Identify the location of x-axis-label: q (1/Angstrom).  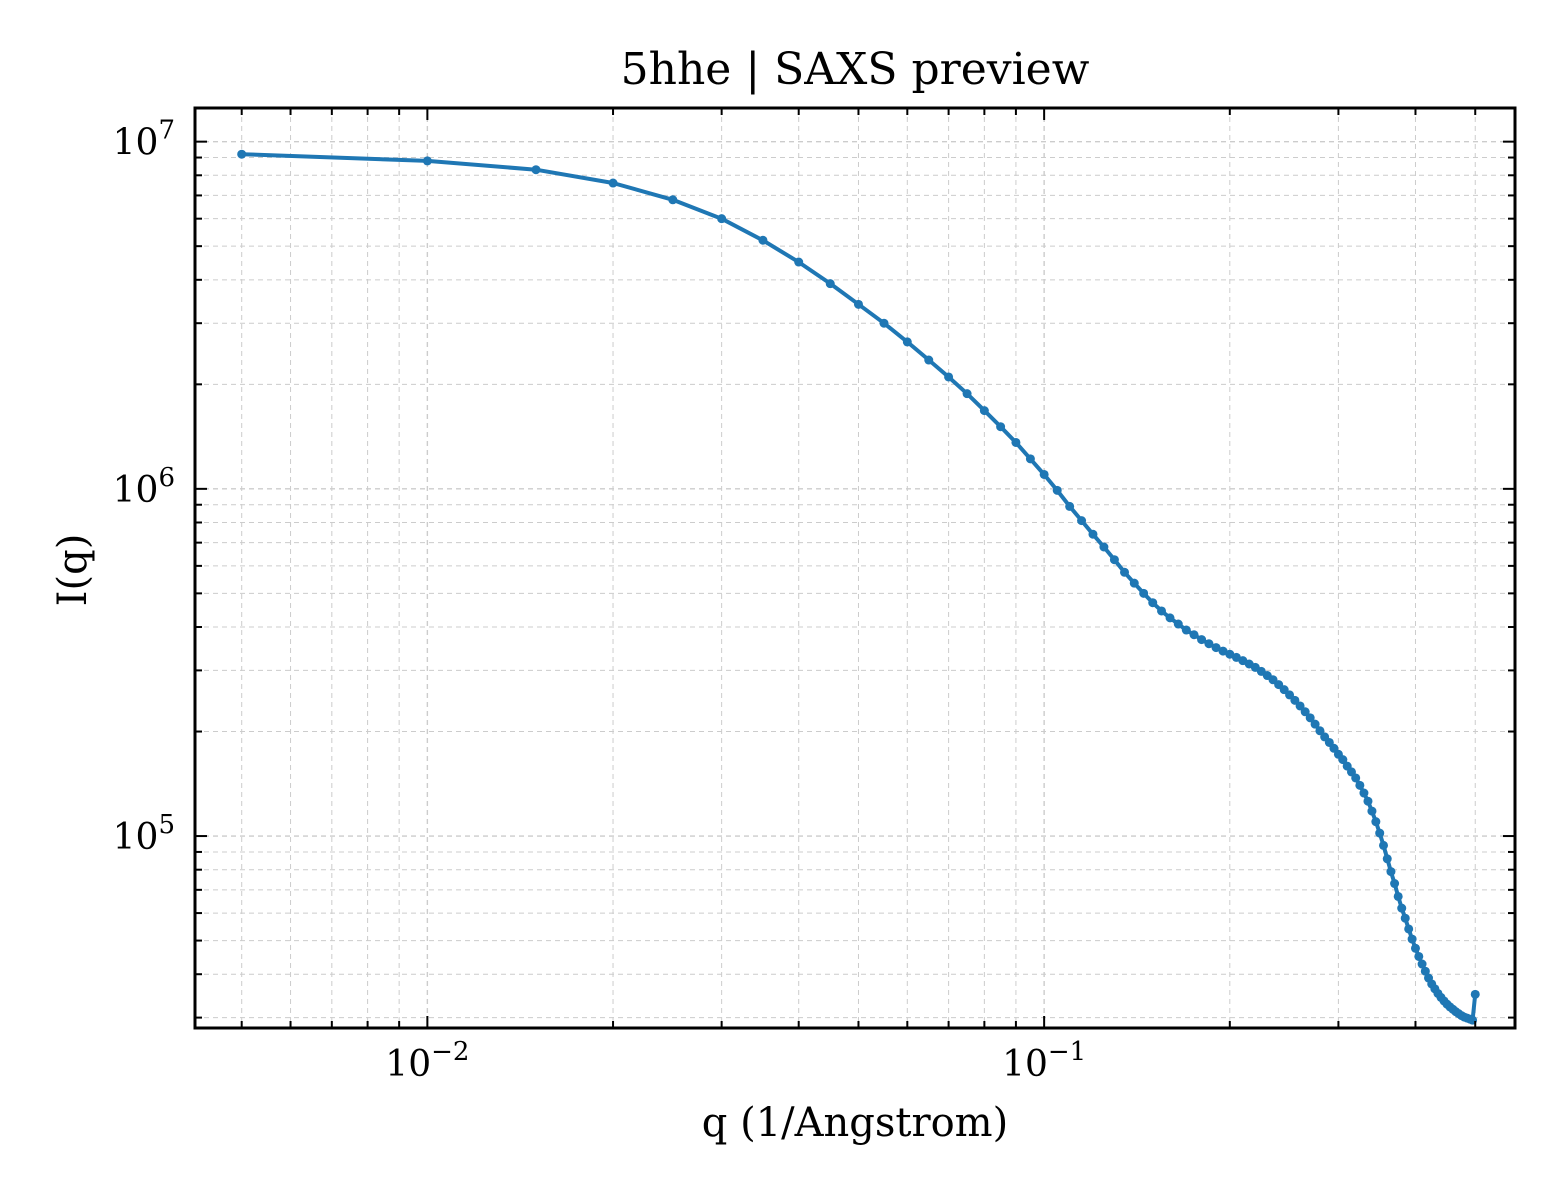
(855, 1123).